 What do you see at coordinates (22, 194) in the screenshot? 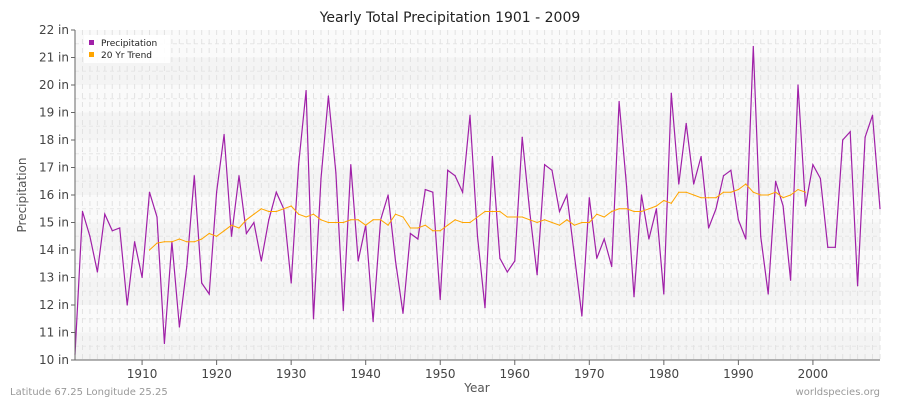
I see `y-axis-label: Precipitation` at bounding box center [22, 194].